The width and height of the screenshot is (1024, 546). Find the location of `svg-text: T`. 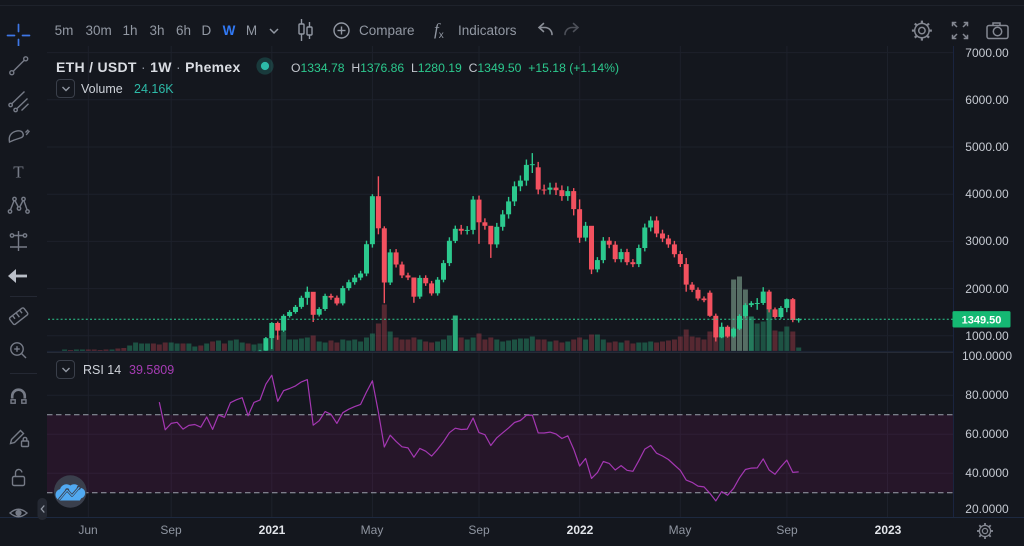

svg-text: T is located at coordinates (18, 172).